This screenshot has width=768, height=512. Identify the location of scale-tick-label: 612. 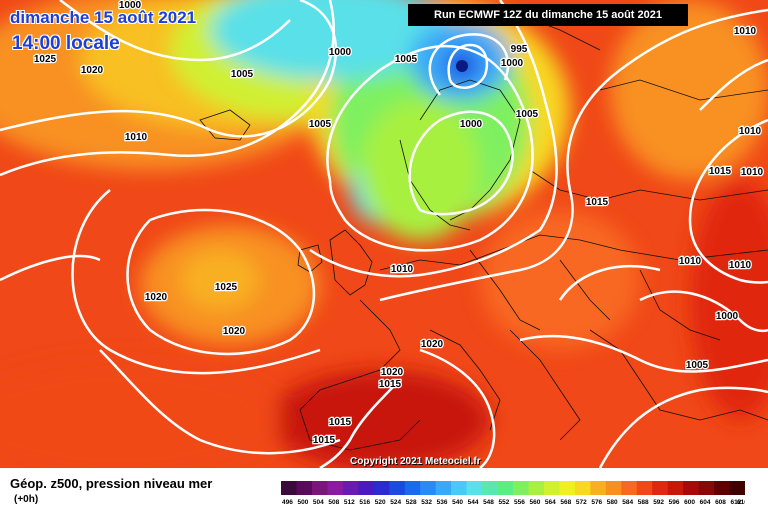
(736, 502).